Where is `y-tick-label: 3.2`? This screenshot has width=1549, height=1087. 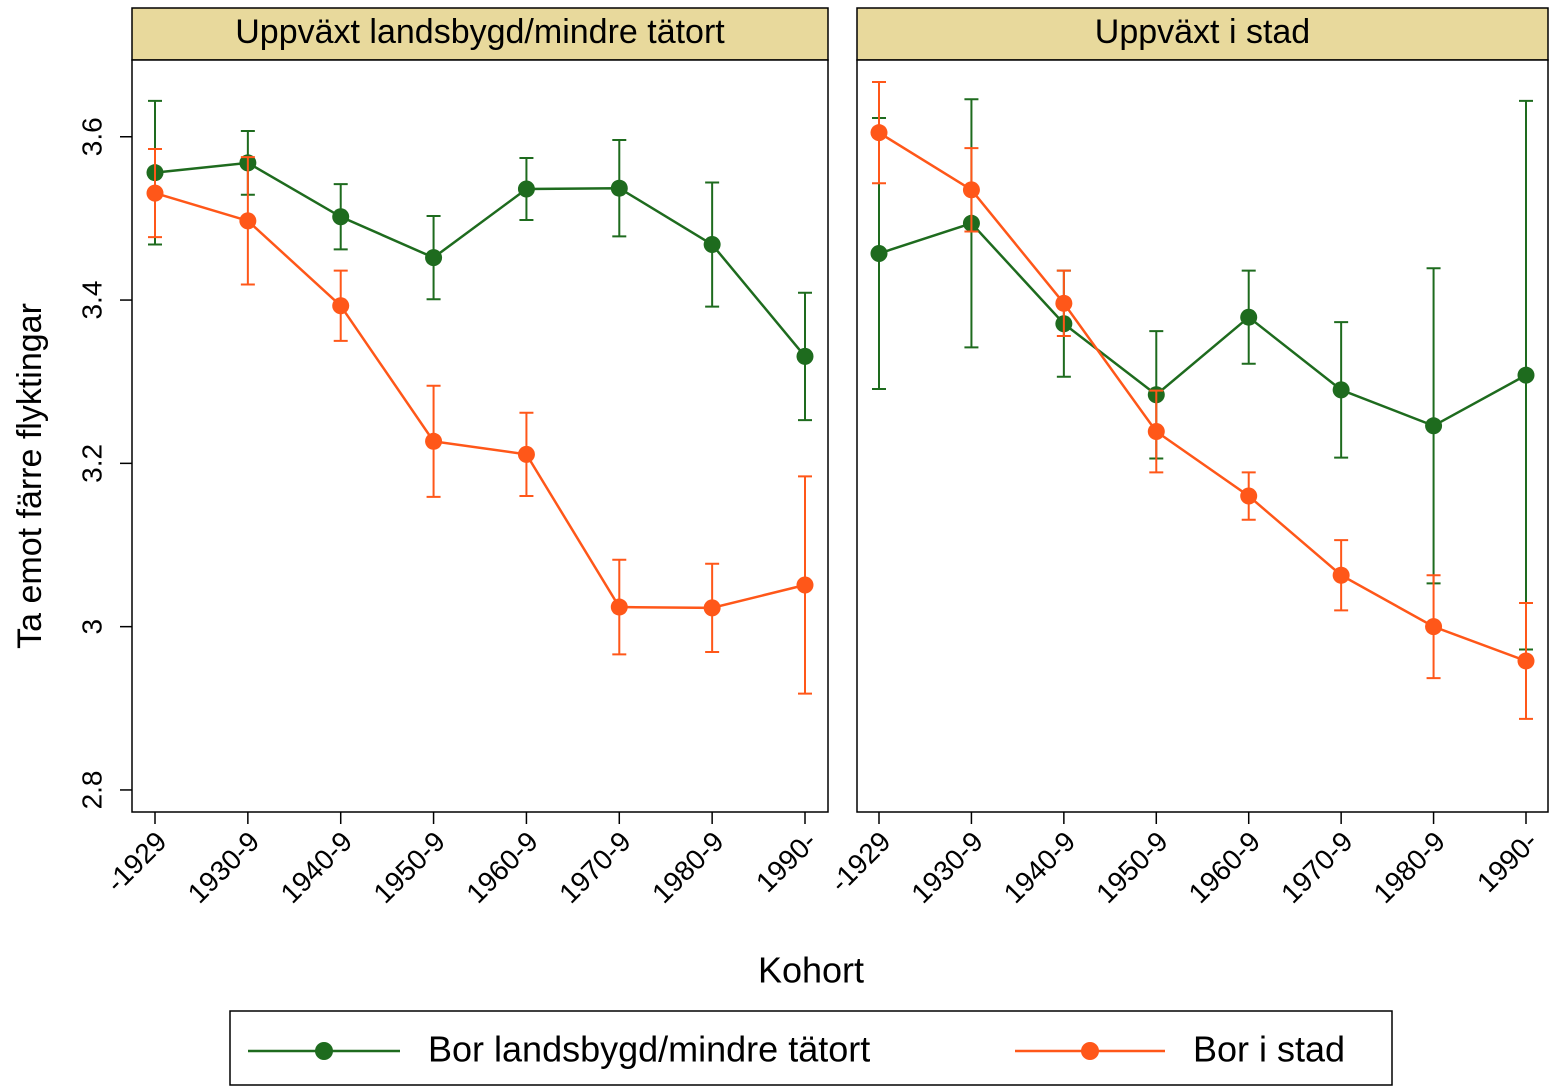 y-tick-label: 3.2 is located at coordinates (91, 463).